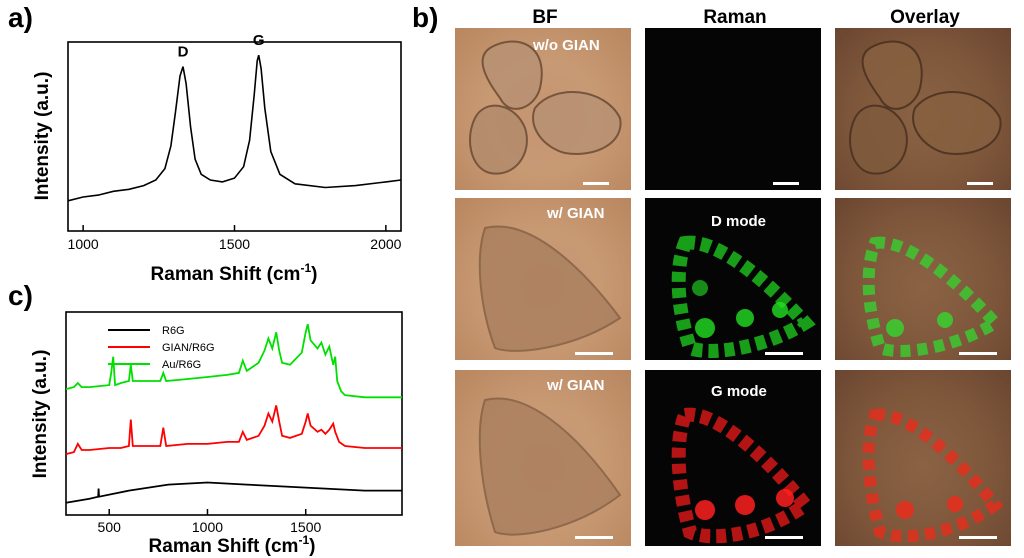  Describe the element at coordinates (305, 527) in the screenshot. I see `chart-c-xtick-label: 1500` at that location.